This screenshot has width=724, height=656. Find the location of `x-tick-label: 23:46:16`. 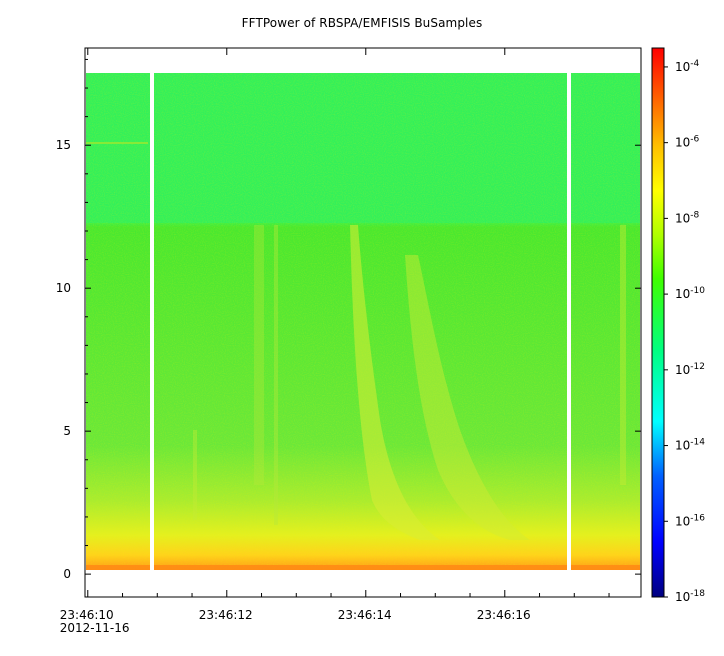

x-tick-label: 23:46:16 is located at coordinates (504, 615).